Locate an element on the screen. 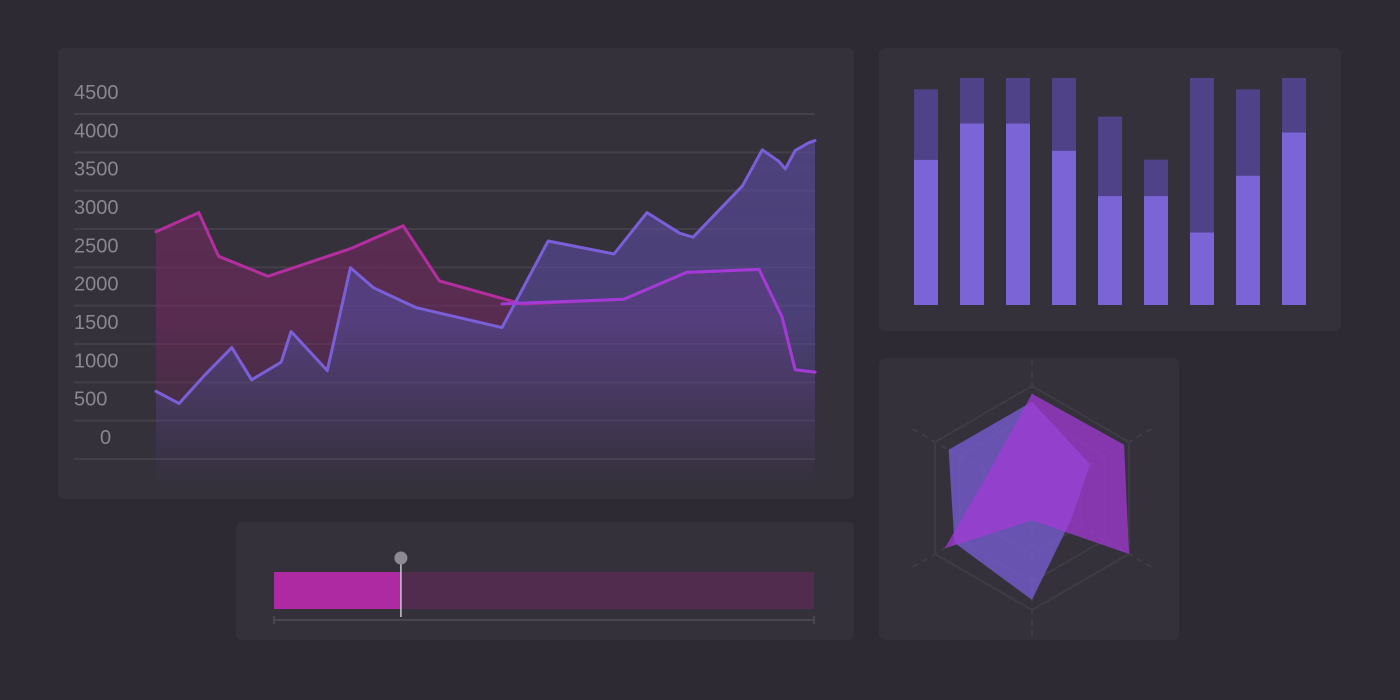 This screenshot has width=1400, height=700. progress-panel is located at coordinates (545, 581).